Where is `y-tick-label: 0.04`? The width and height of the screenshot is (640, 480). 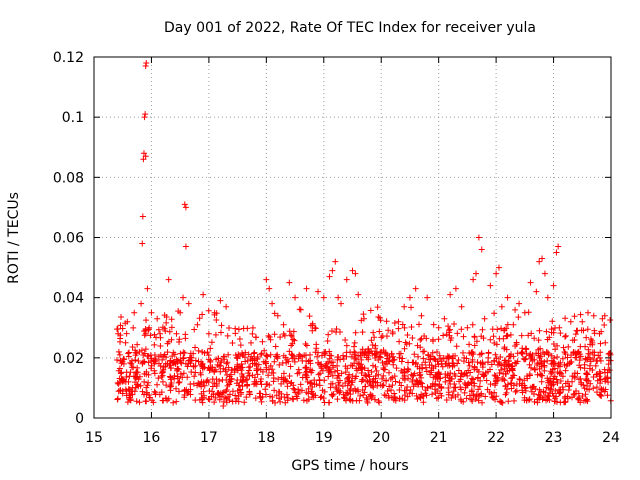
y-tick-label: 0.04 is located at coordinates (68, 299).